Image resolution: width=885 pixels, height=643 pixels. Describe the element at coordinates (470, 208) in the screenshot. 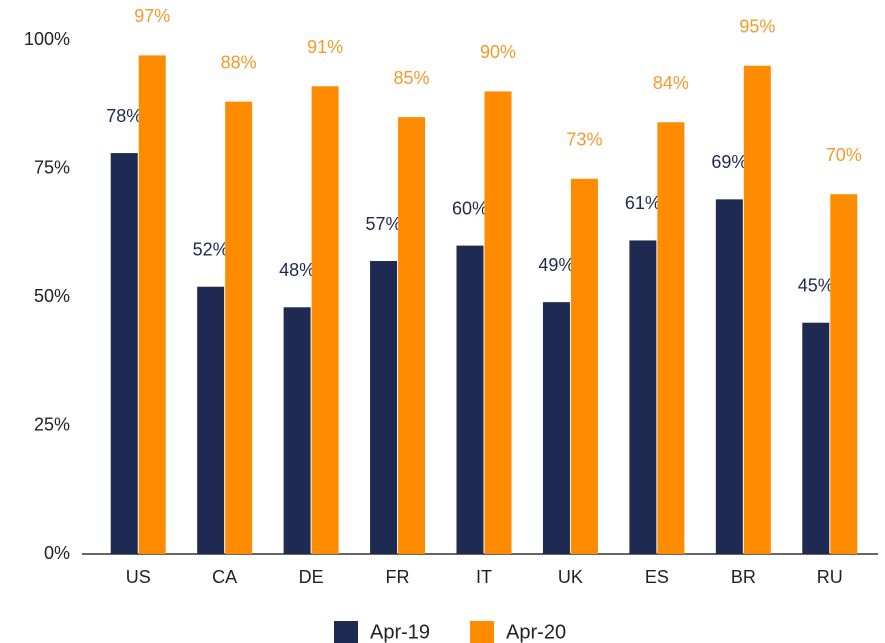

I see `value-label: 60%` at that location.